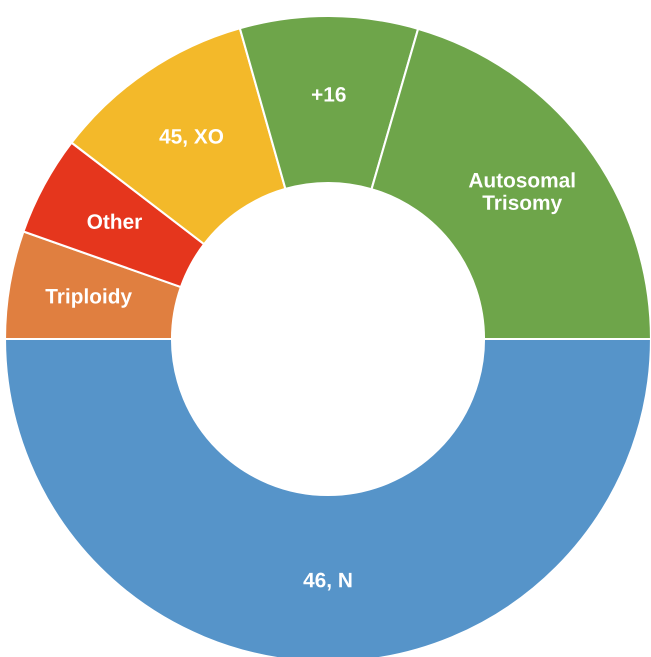  Describe the element at coordinates (327, 581) in the screenshot. I see `slice-label: 46, N` at that location.